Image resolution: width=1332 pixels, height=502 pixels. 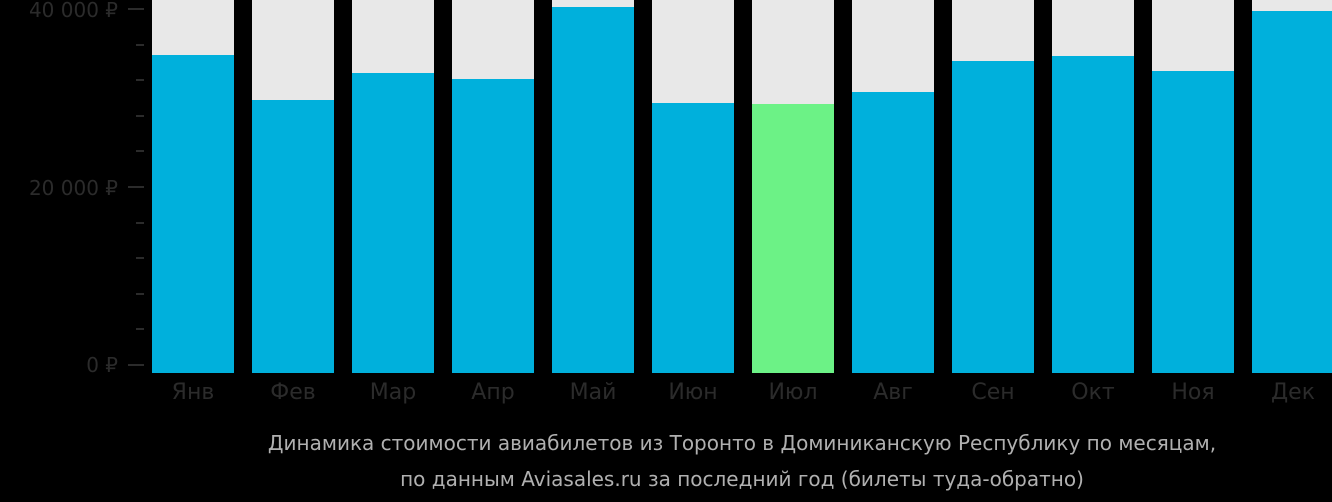 I want to click on x-label: Дек, so click(x=1292, y=392).